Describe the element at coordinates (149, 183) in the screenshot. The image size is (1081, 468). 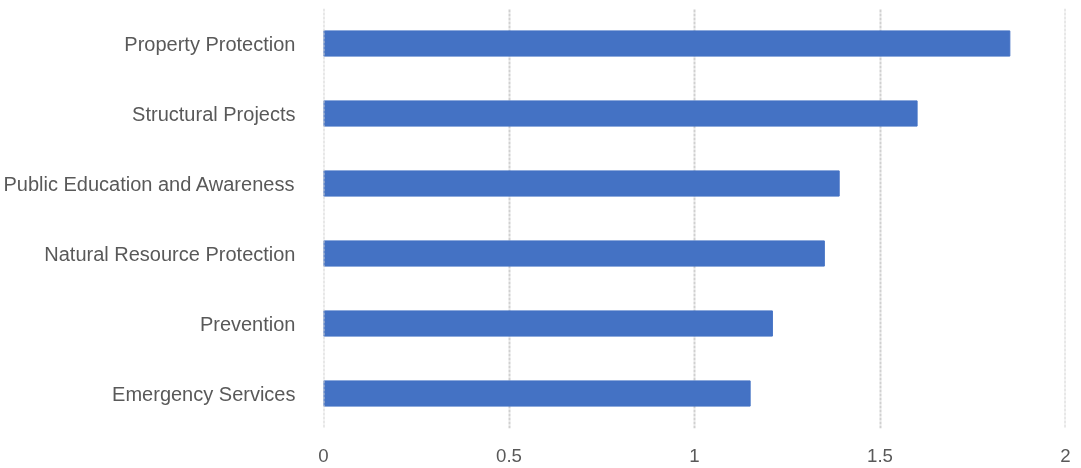
I see `y-tick-label: Public Education and Awareness` at that location.